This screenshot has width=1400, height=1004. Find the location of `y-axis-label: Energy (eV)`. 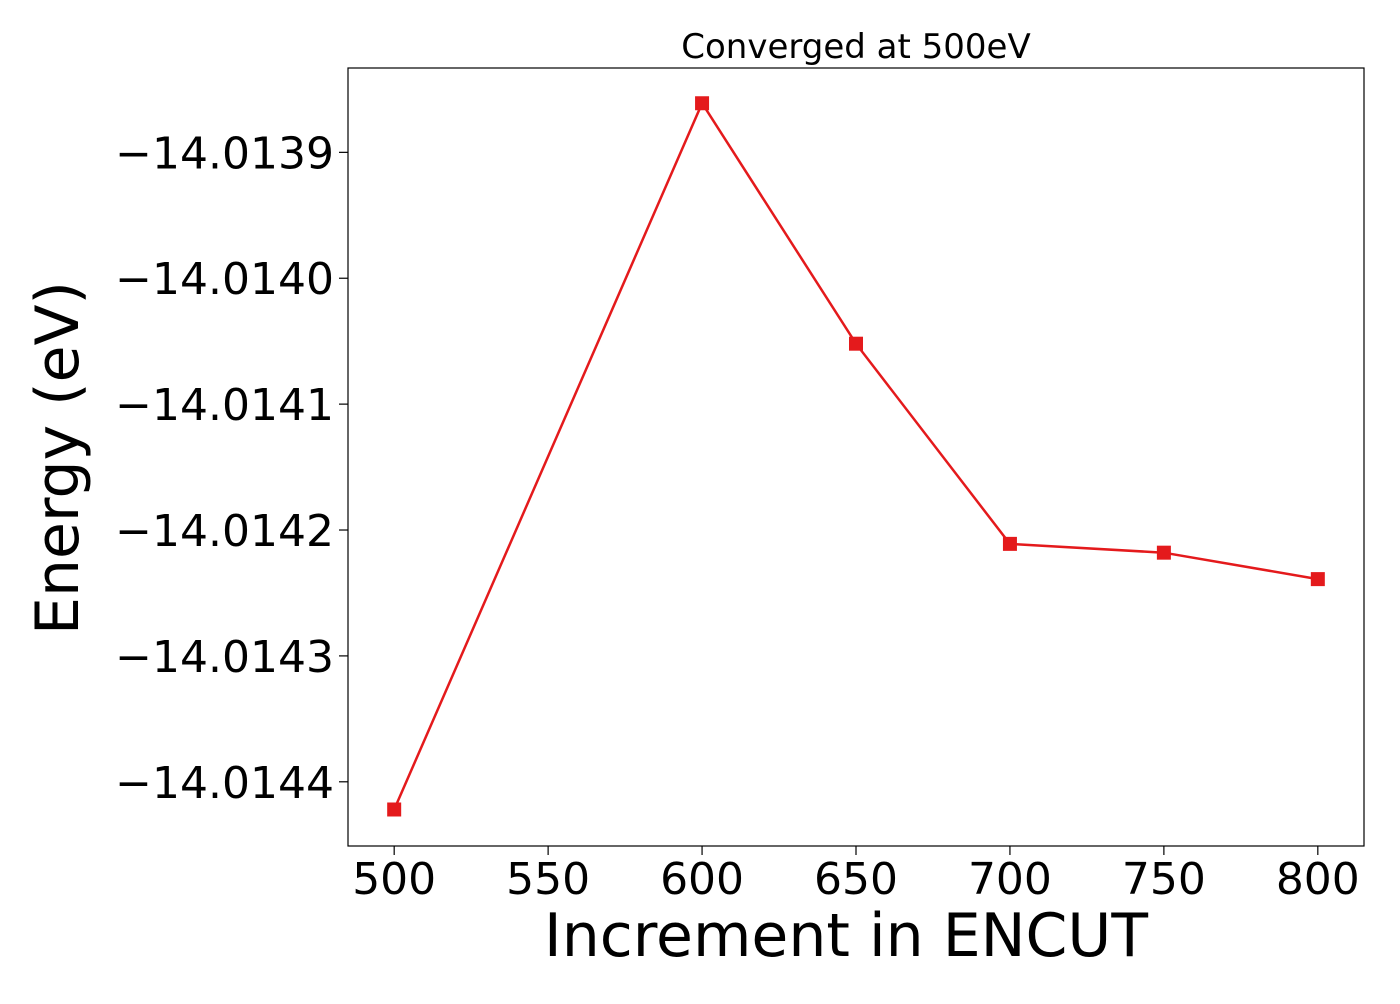

y-axis-label: Energy (eV) is located at coordinates (58, 458).